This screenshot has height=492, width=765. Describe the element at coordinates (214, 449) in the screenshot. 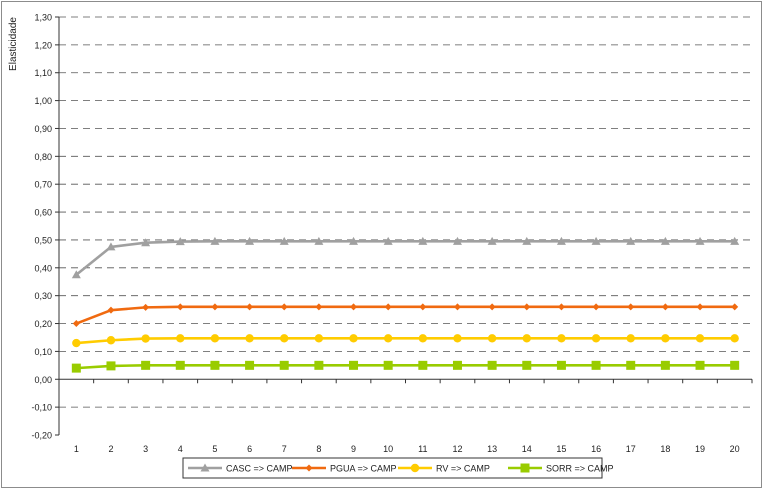

I see `x-tick-label: 5` at that location.